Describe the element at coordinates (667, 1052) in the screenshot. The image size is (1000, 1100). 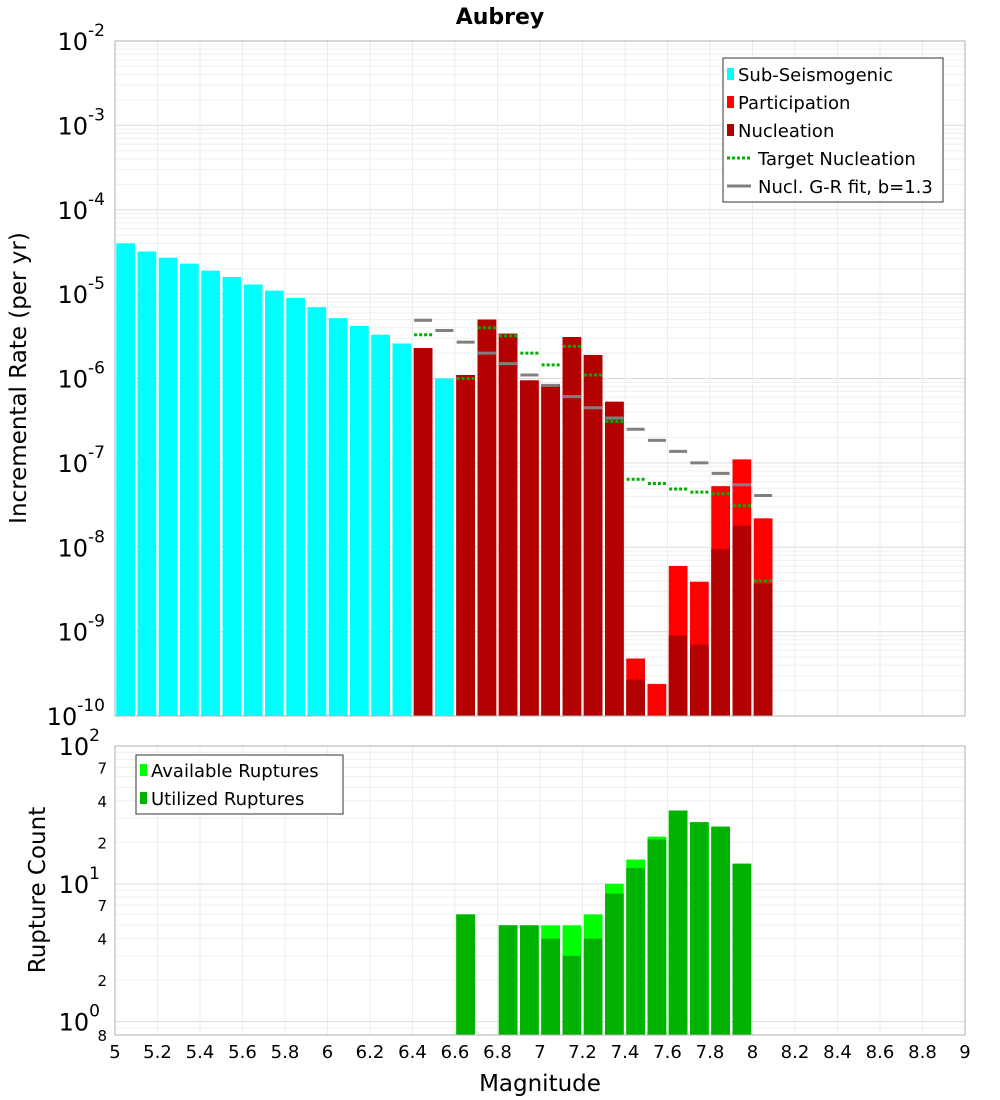
I see `x-tick-label: 7.6` at that location.